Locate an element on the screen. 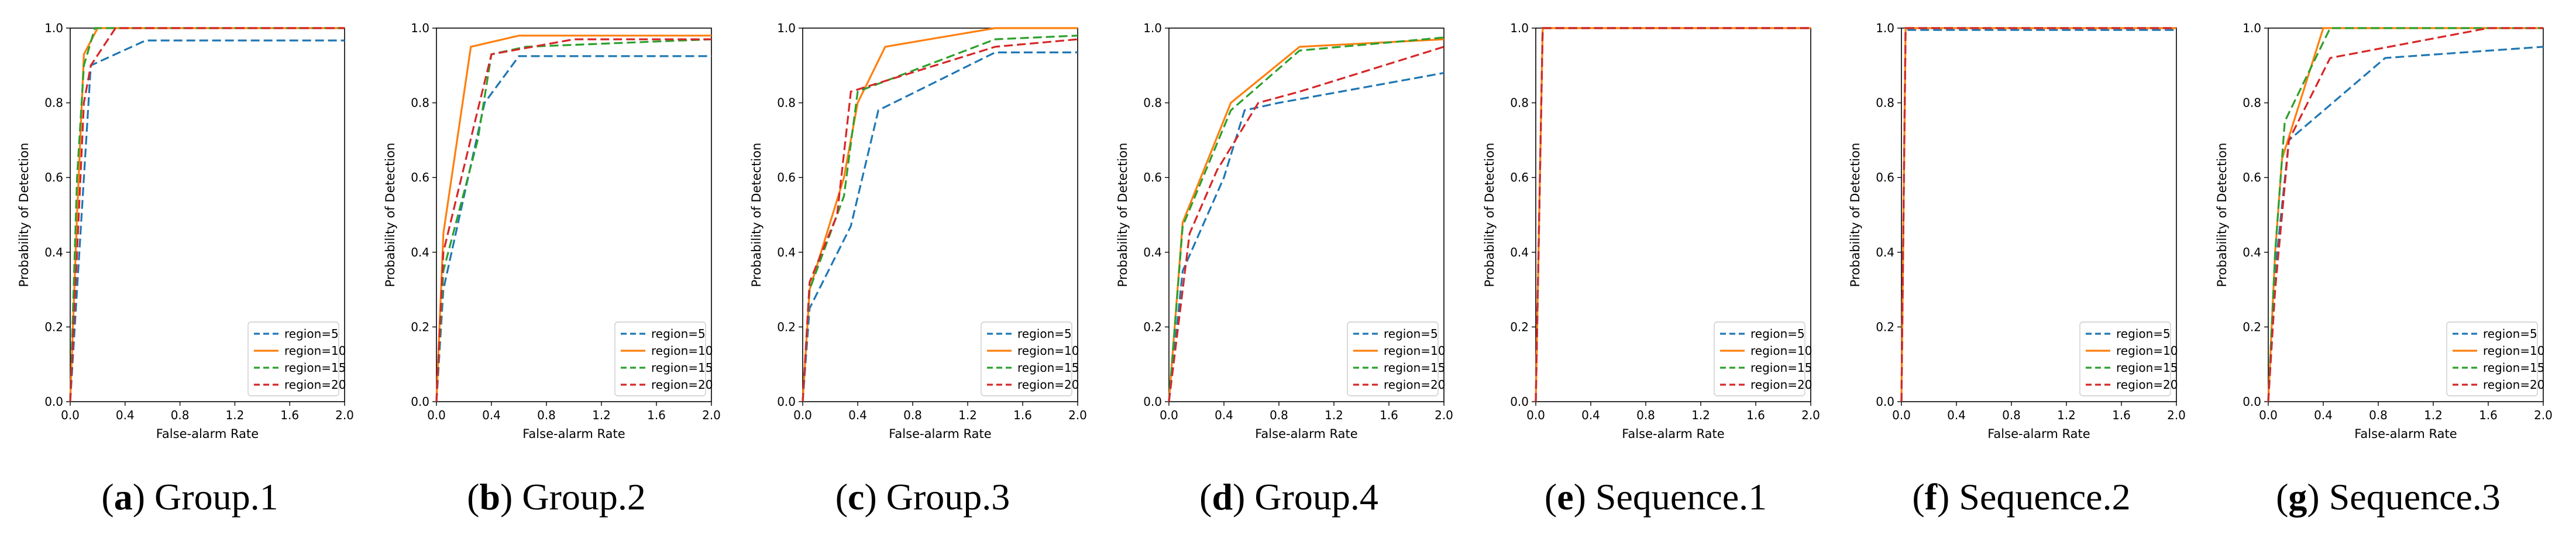 The height and width of the screenshot is (534, 2576). caption-letter: a is located at coordinates (123, 497).